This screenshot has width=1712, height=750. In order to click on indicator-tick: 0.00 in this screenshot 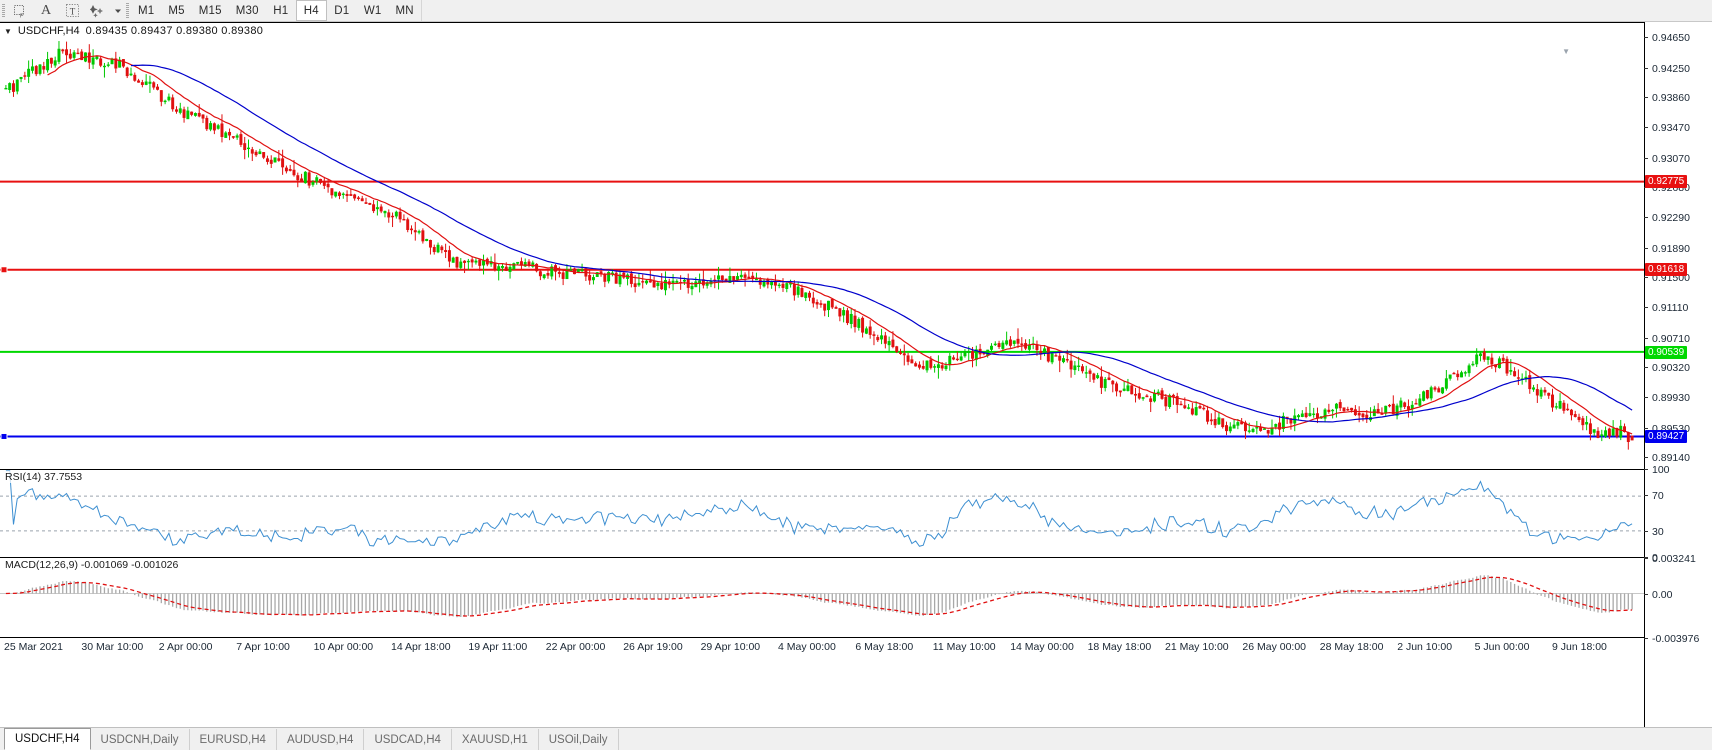, I will do `click(1678, 595)`.